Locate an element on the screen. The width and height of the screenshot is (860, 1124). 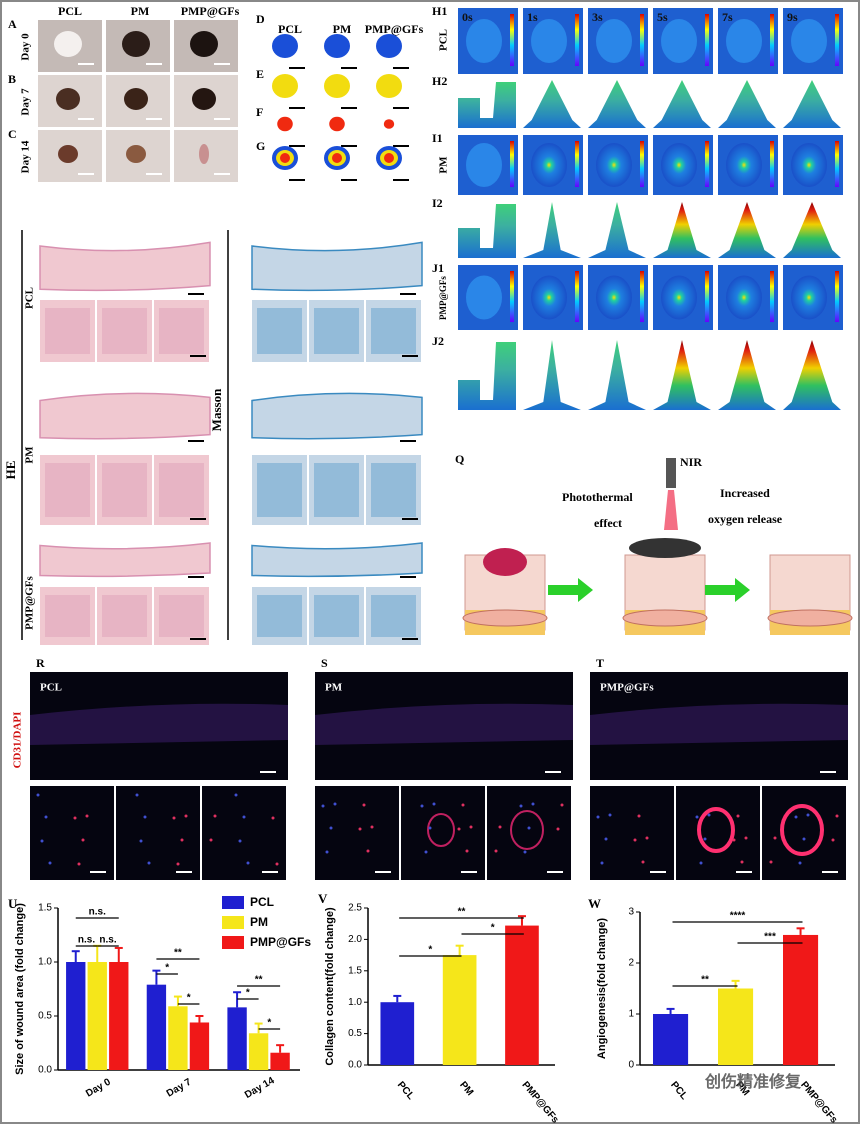
significance-label: * is located at coordinates (493, 928).